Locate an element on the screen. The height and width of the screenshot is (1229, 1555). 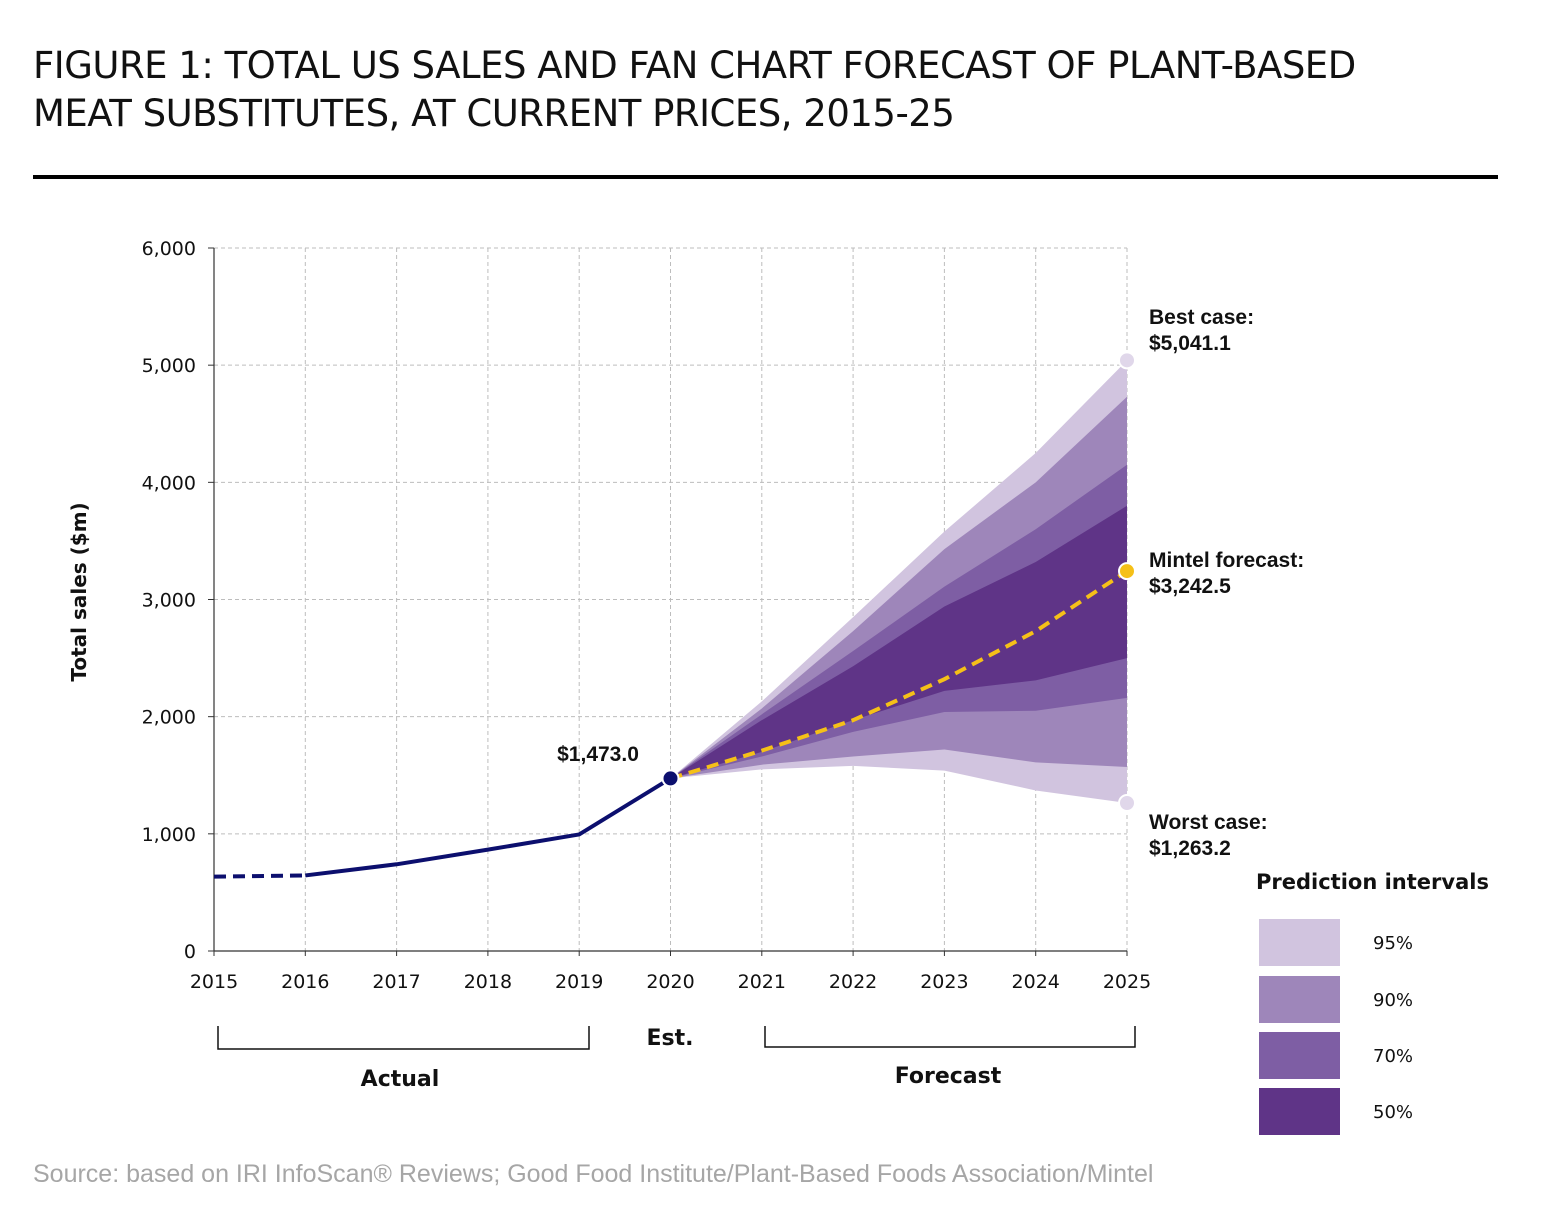
x-tick-label: 2019 is located at coordinates (579, 982).